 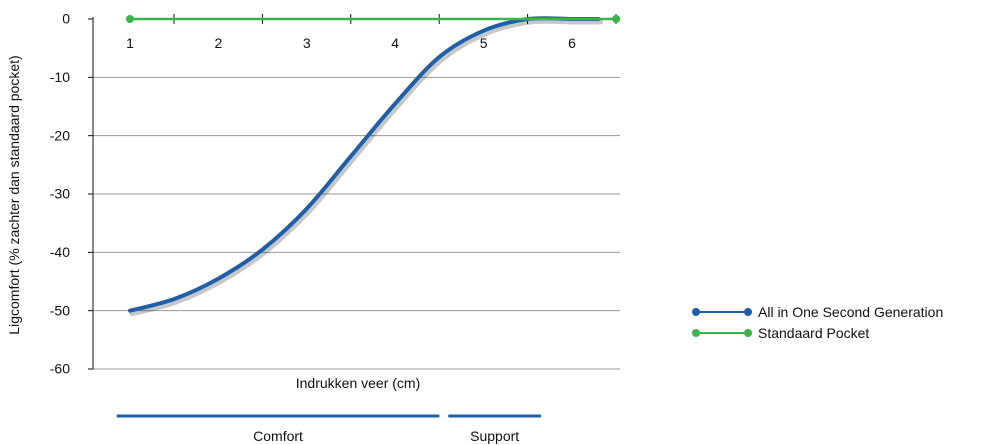 What do you see at coordinates (358, 383) in the screenshot?
I see `x-axis-title: Indrukken veer (cm)` at bounding box center [358, 383].